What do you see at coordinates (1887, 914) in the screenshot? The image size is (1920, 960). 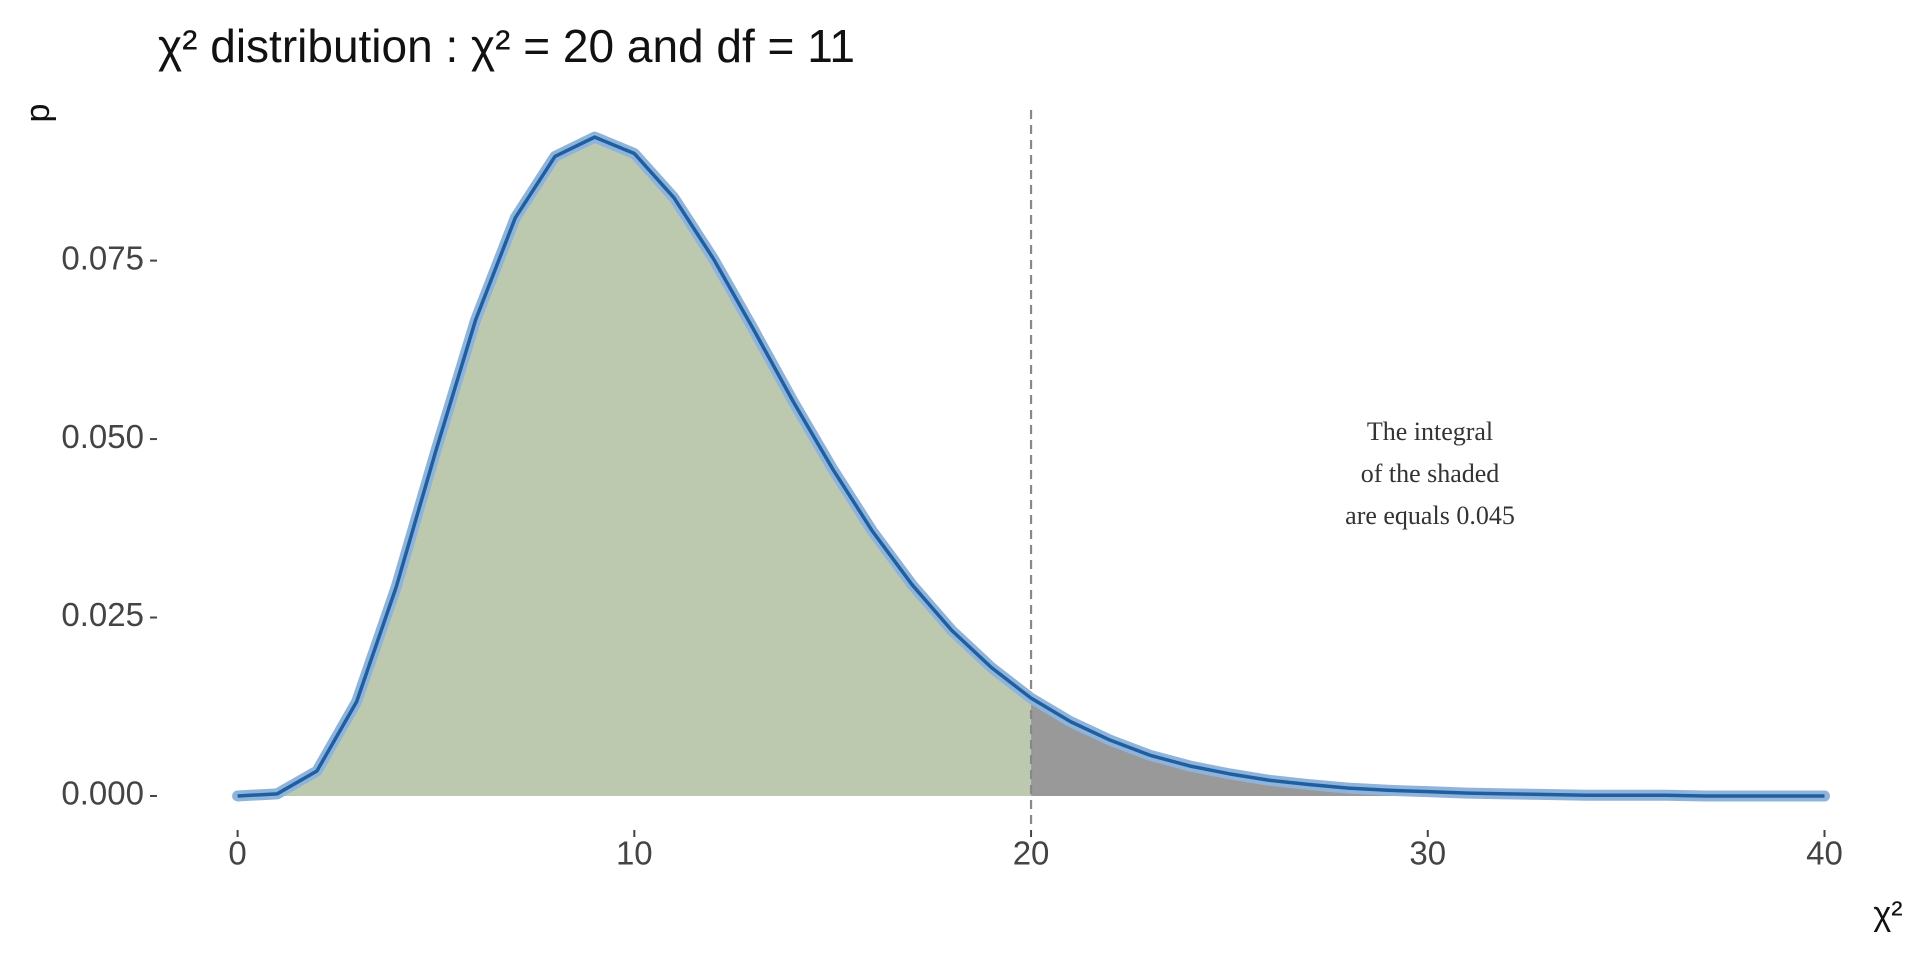 I see `x-axis-title: χ²` at bounding box center [1887, 914].